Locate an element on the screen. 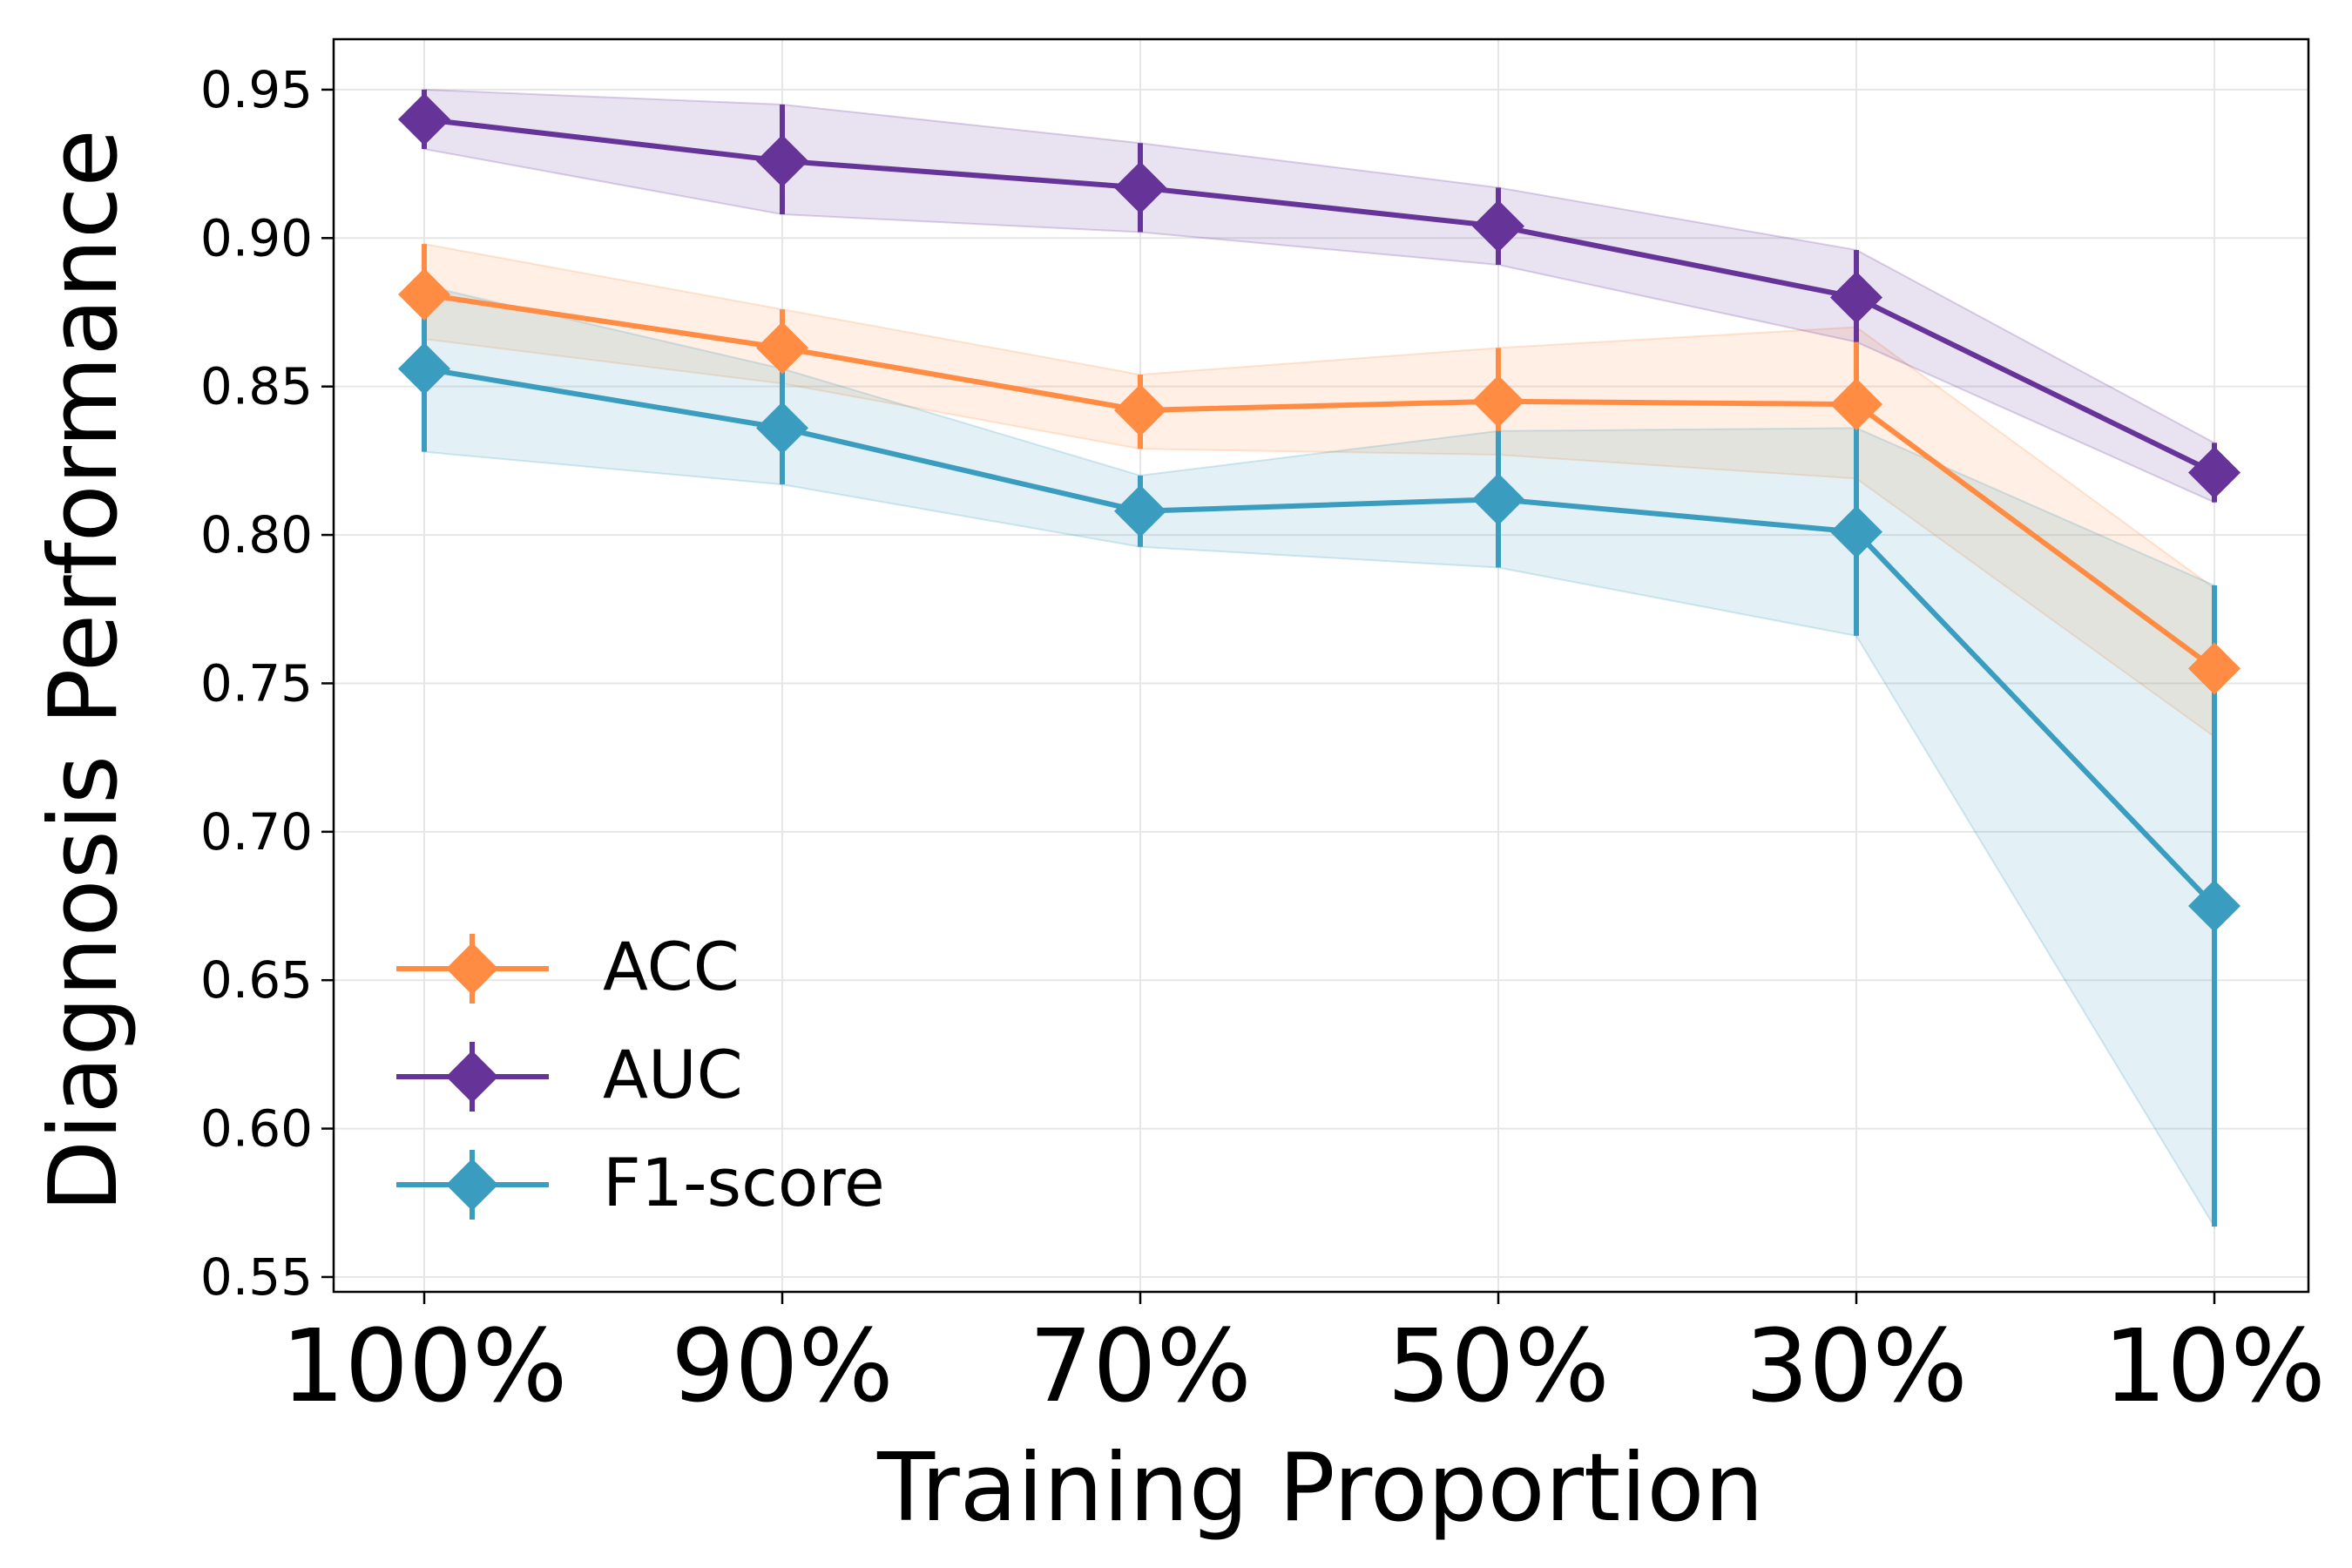 This screenshot has height=1568, width=2352. x-tick-label: 50% is located at coordinates (1498, 1366).